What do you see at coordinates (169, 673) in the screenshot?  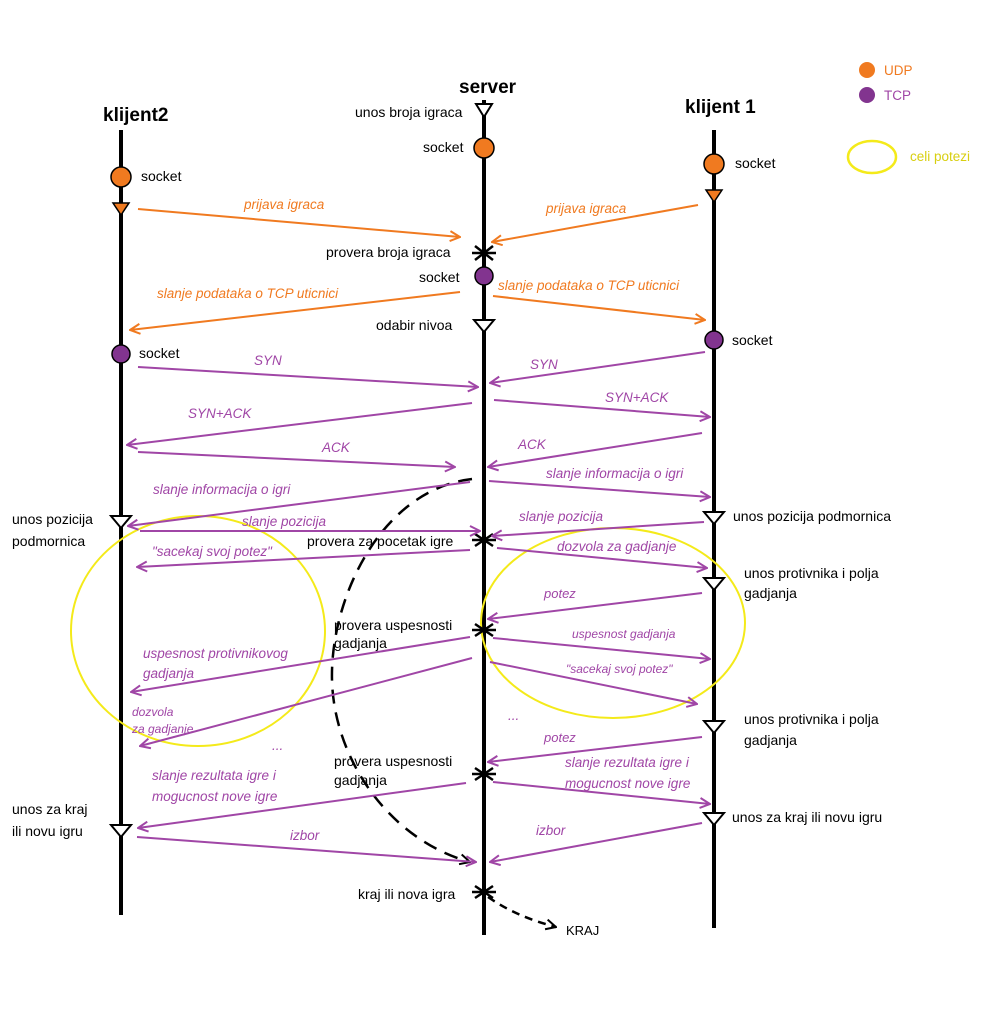 I see `msg-uspesnost-protivnikovog-b: gadjanja` at bounding box center [169, 673].